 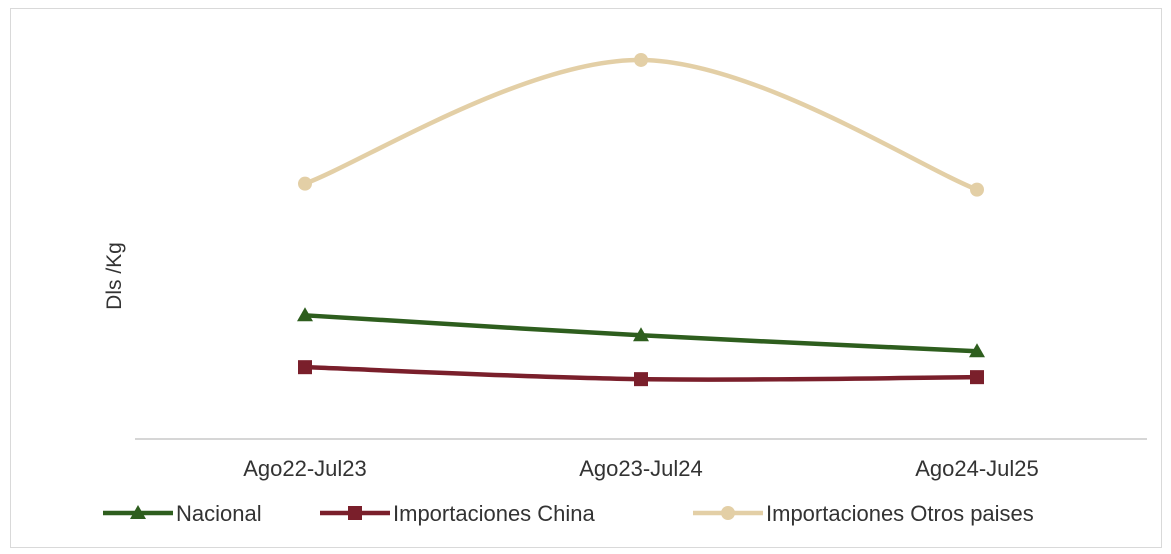 I want to click on legend-label: Importaciones Otros paises, so click(x=900, y=513).